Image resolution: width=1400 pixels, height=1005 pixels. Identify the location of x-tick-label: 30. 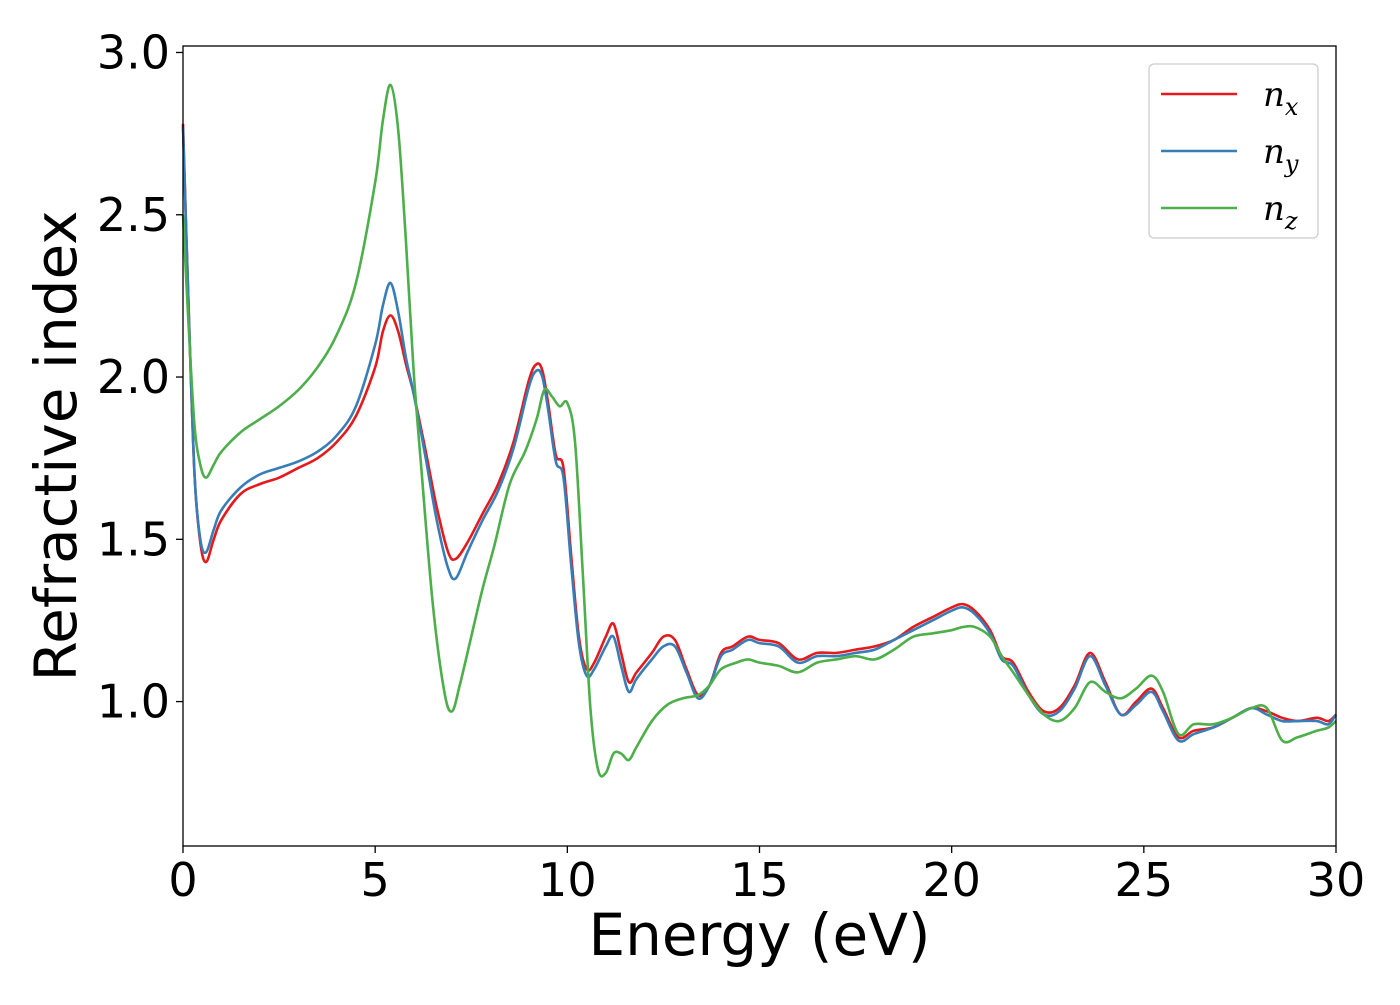
(1336, 880).